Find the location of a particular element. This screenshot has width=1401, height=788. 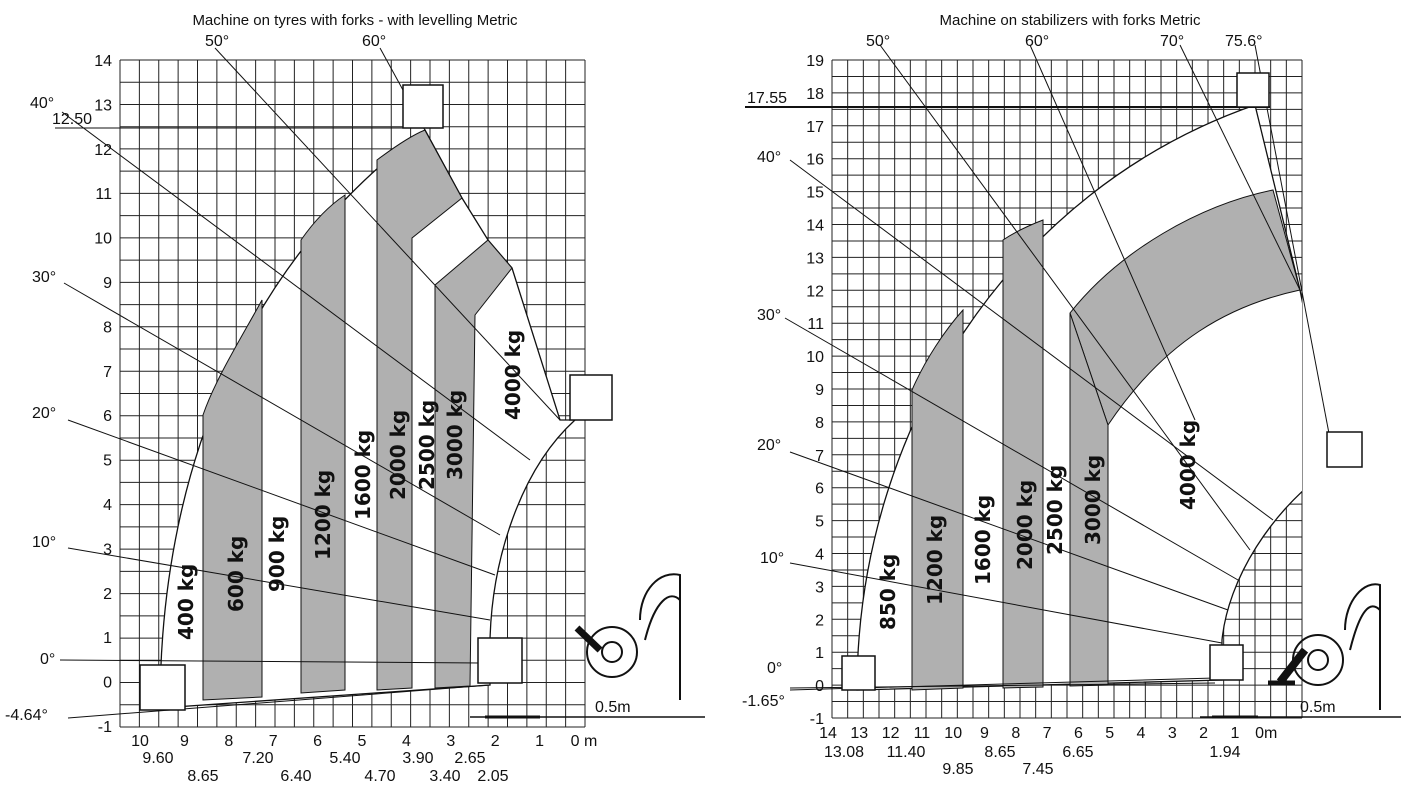

left-y-tick: 11 is located at coordinates (103, 194).